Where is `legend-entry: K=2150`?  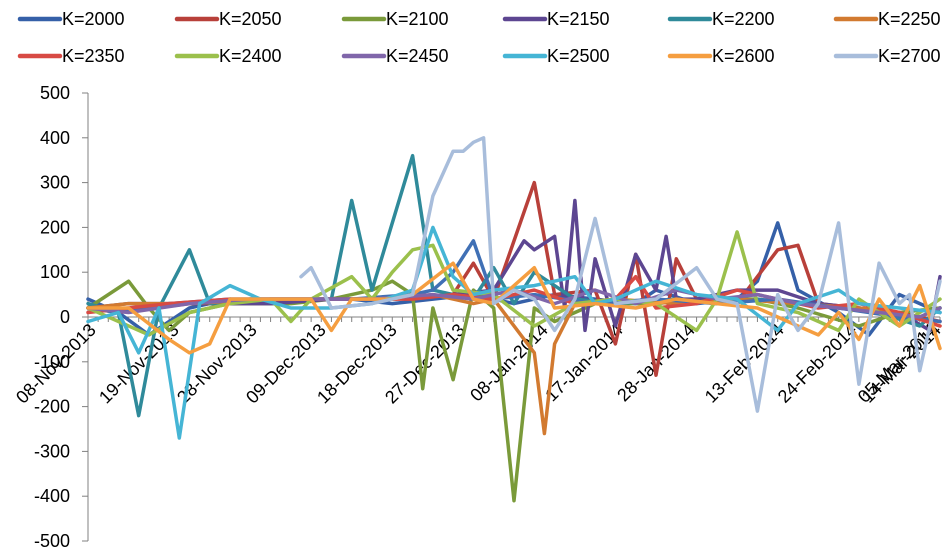
legend-entry: K=2150 is located at coordinates (556, 19).